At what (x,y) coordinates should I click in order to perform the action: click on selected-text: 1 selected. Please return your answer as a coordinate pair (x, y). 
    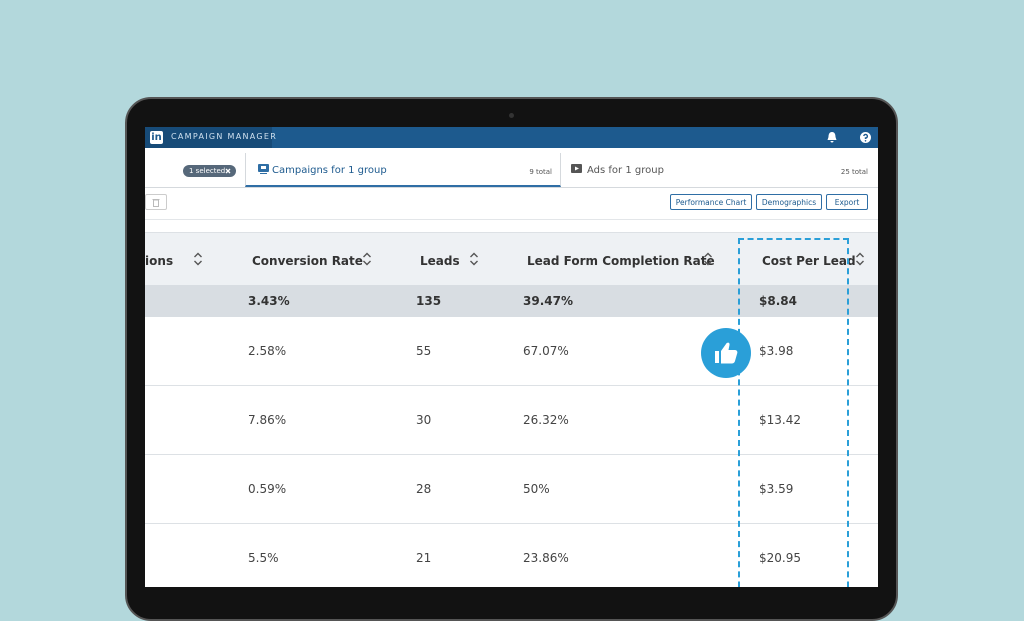
    Looking at the image, I should click on (207, 171).